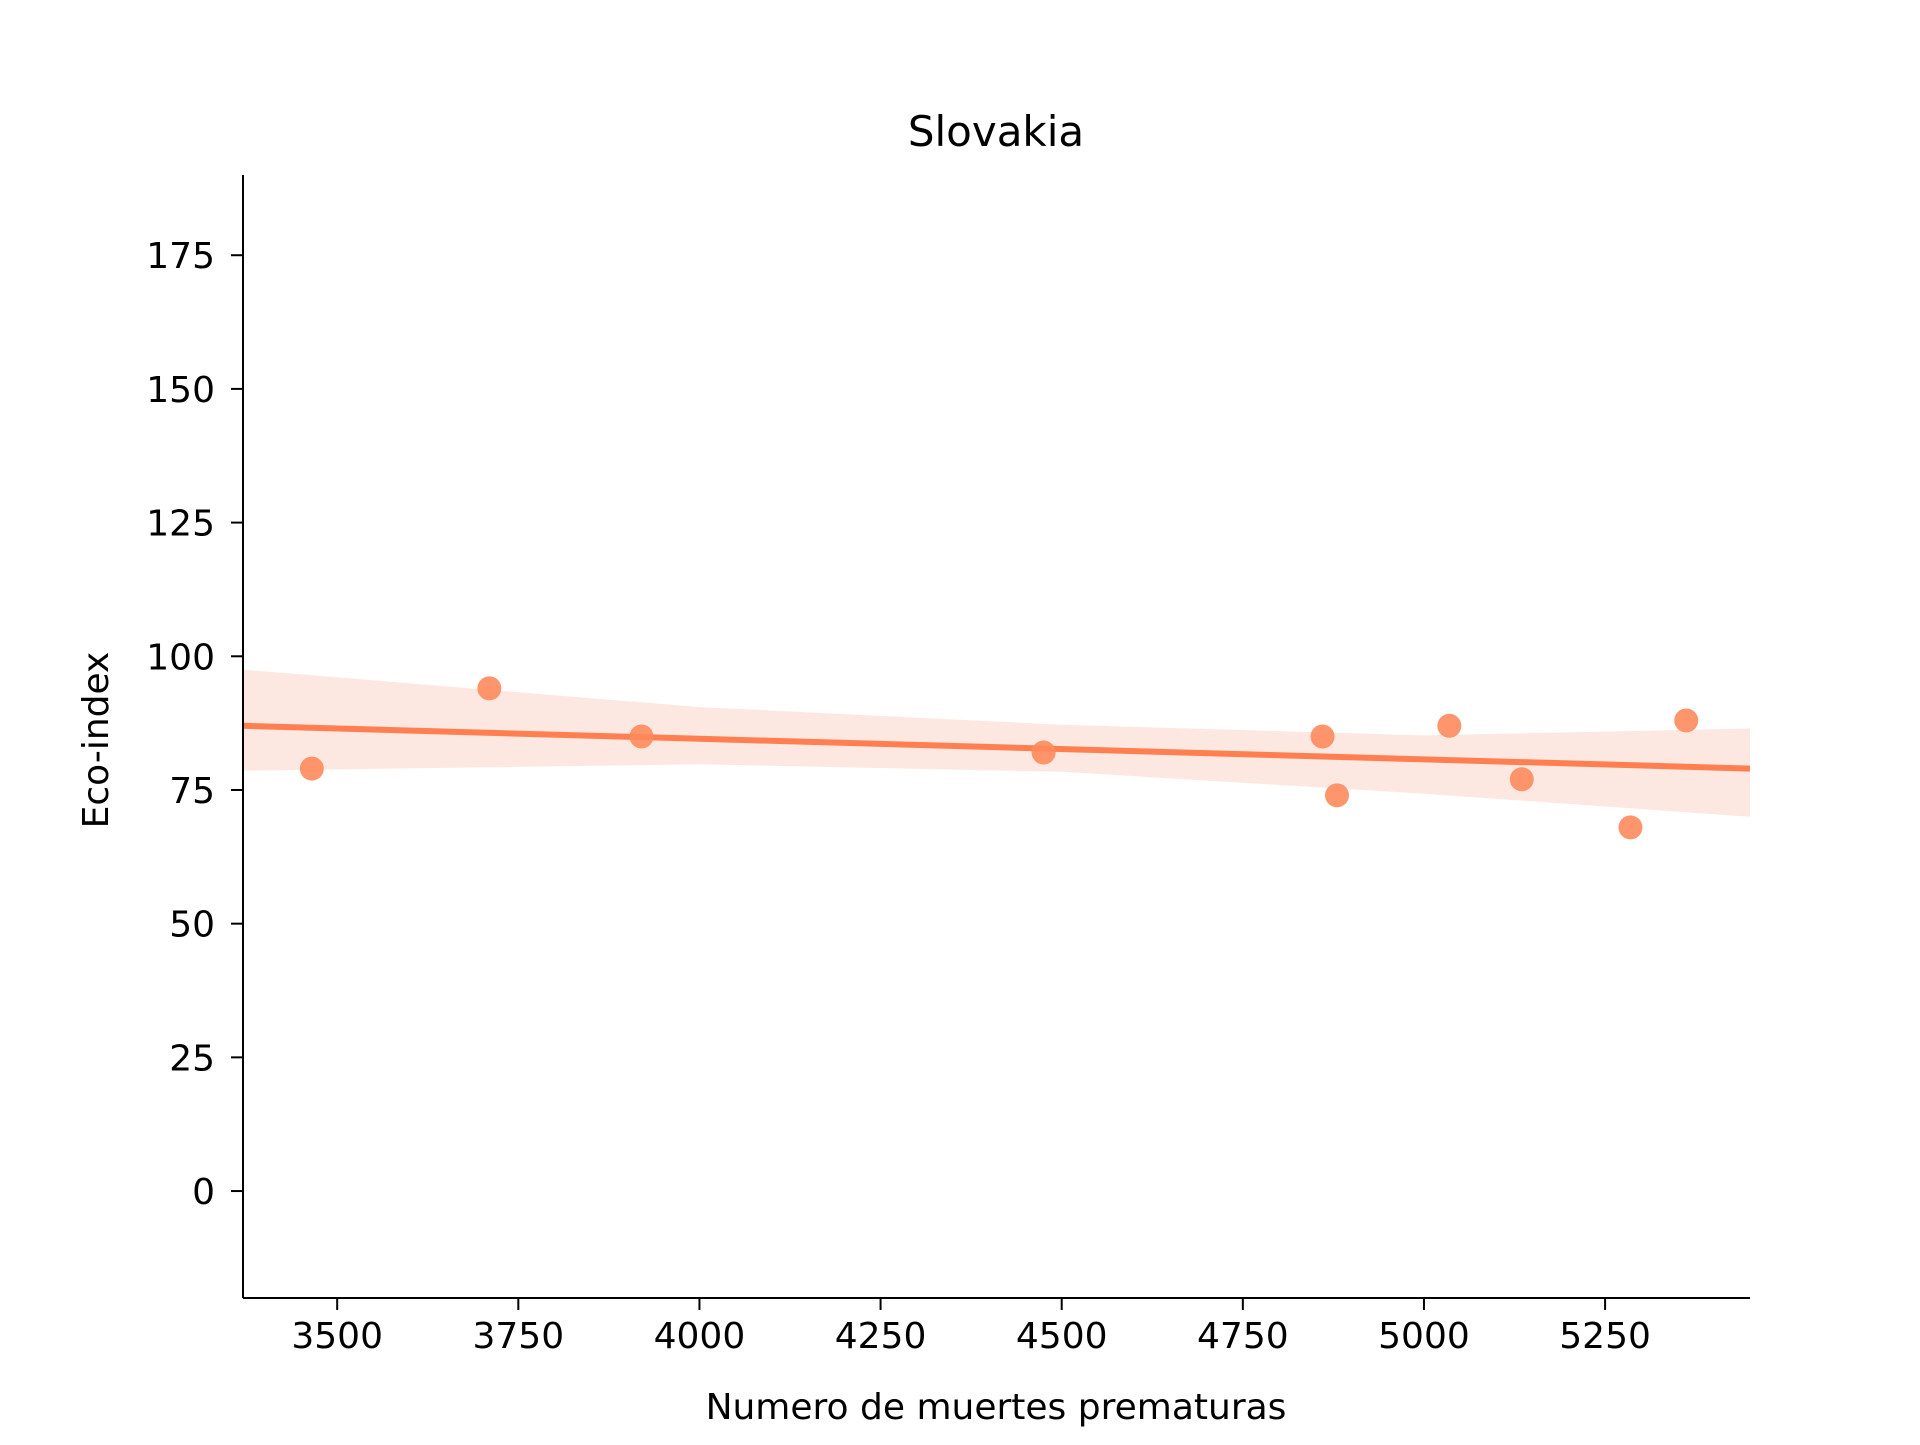  What do you see at coordinates (1243, 1336) in the screenshot?
I see `x-tick-label: 4750` at bounding box center [1243, 1336].